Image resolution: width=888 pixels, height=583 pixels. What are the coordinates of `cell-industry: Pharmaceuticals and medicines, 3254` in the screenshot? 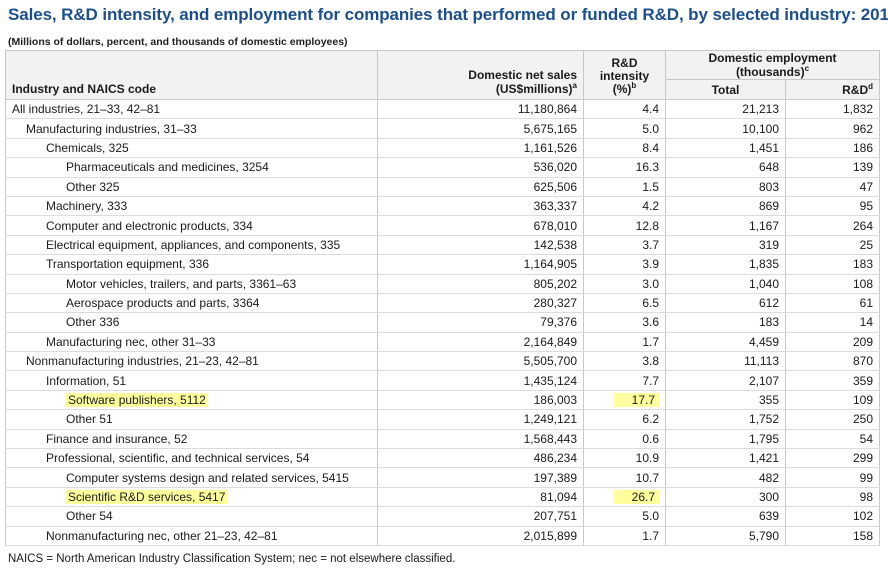 It's located at (191, 167).